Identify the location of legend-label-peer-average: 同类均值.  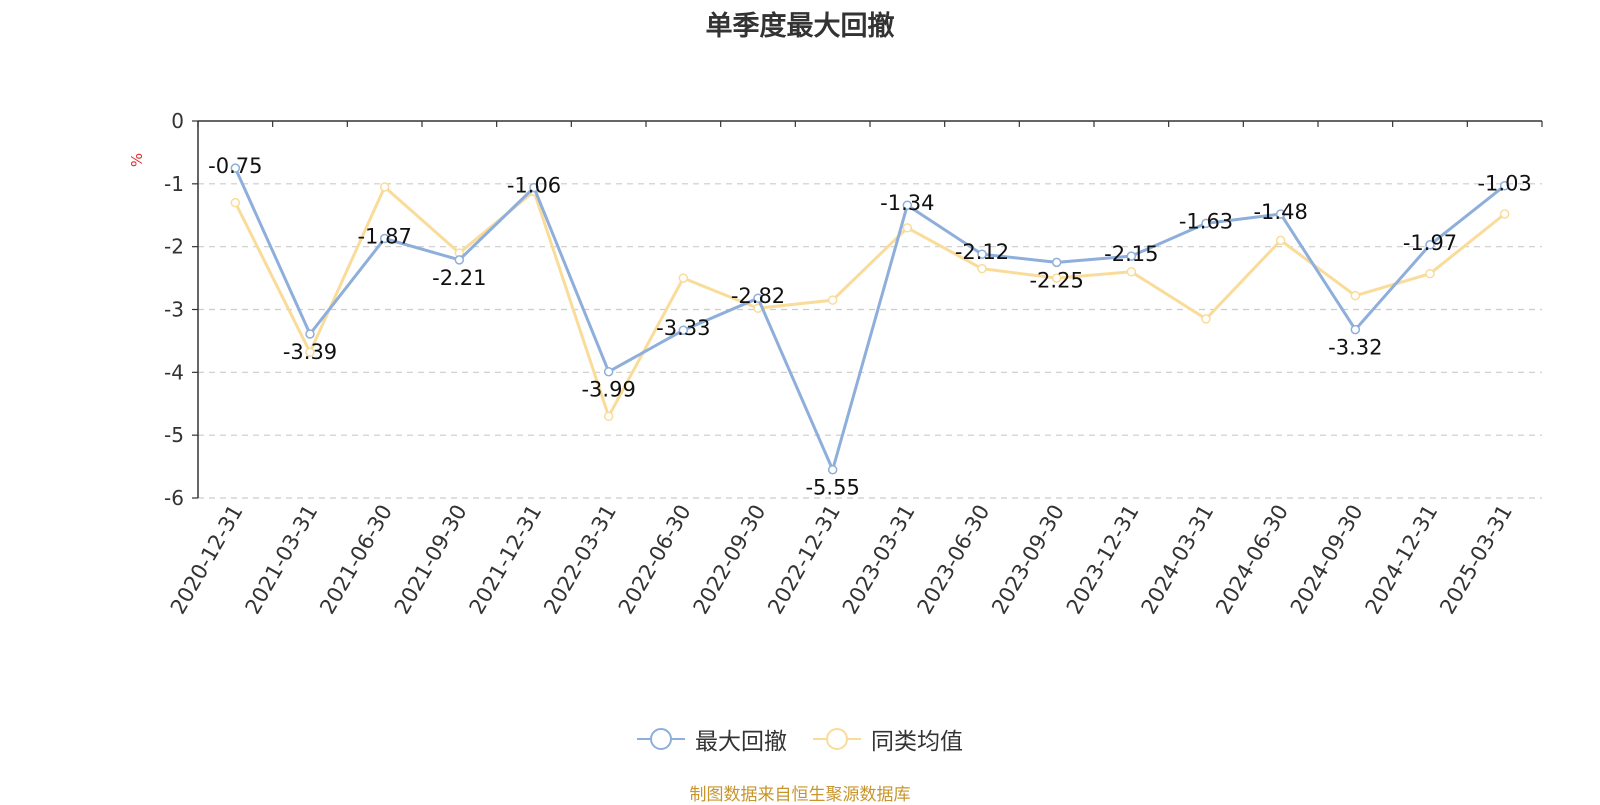
(917, 742).